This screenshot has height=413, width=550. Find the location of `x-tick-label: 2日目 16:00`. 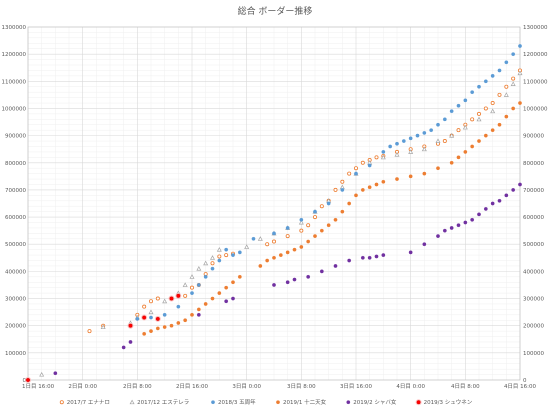

x-tick-label: 2日目 16:00 is located at coordinates (192, 386).